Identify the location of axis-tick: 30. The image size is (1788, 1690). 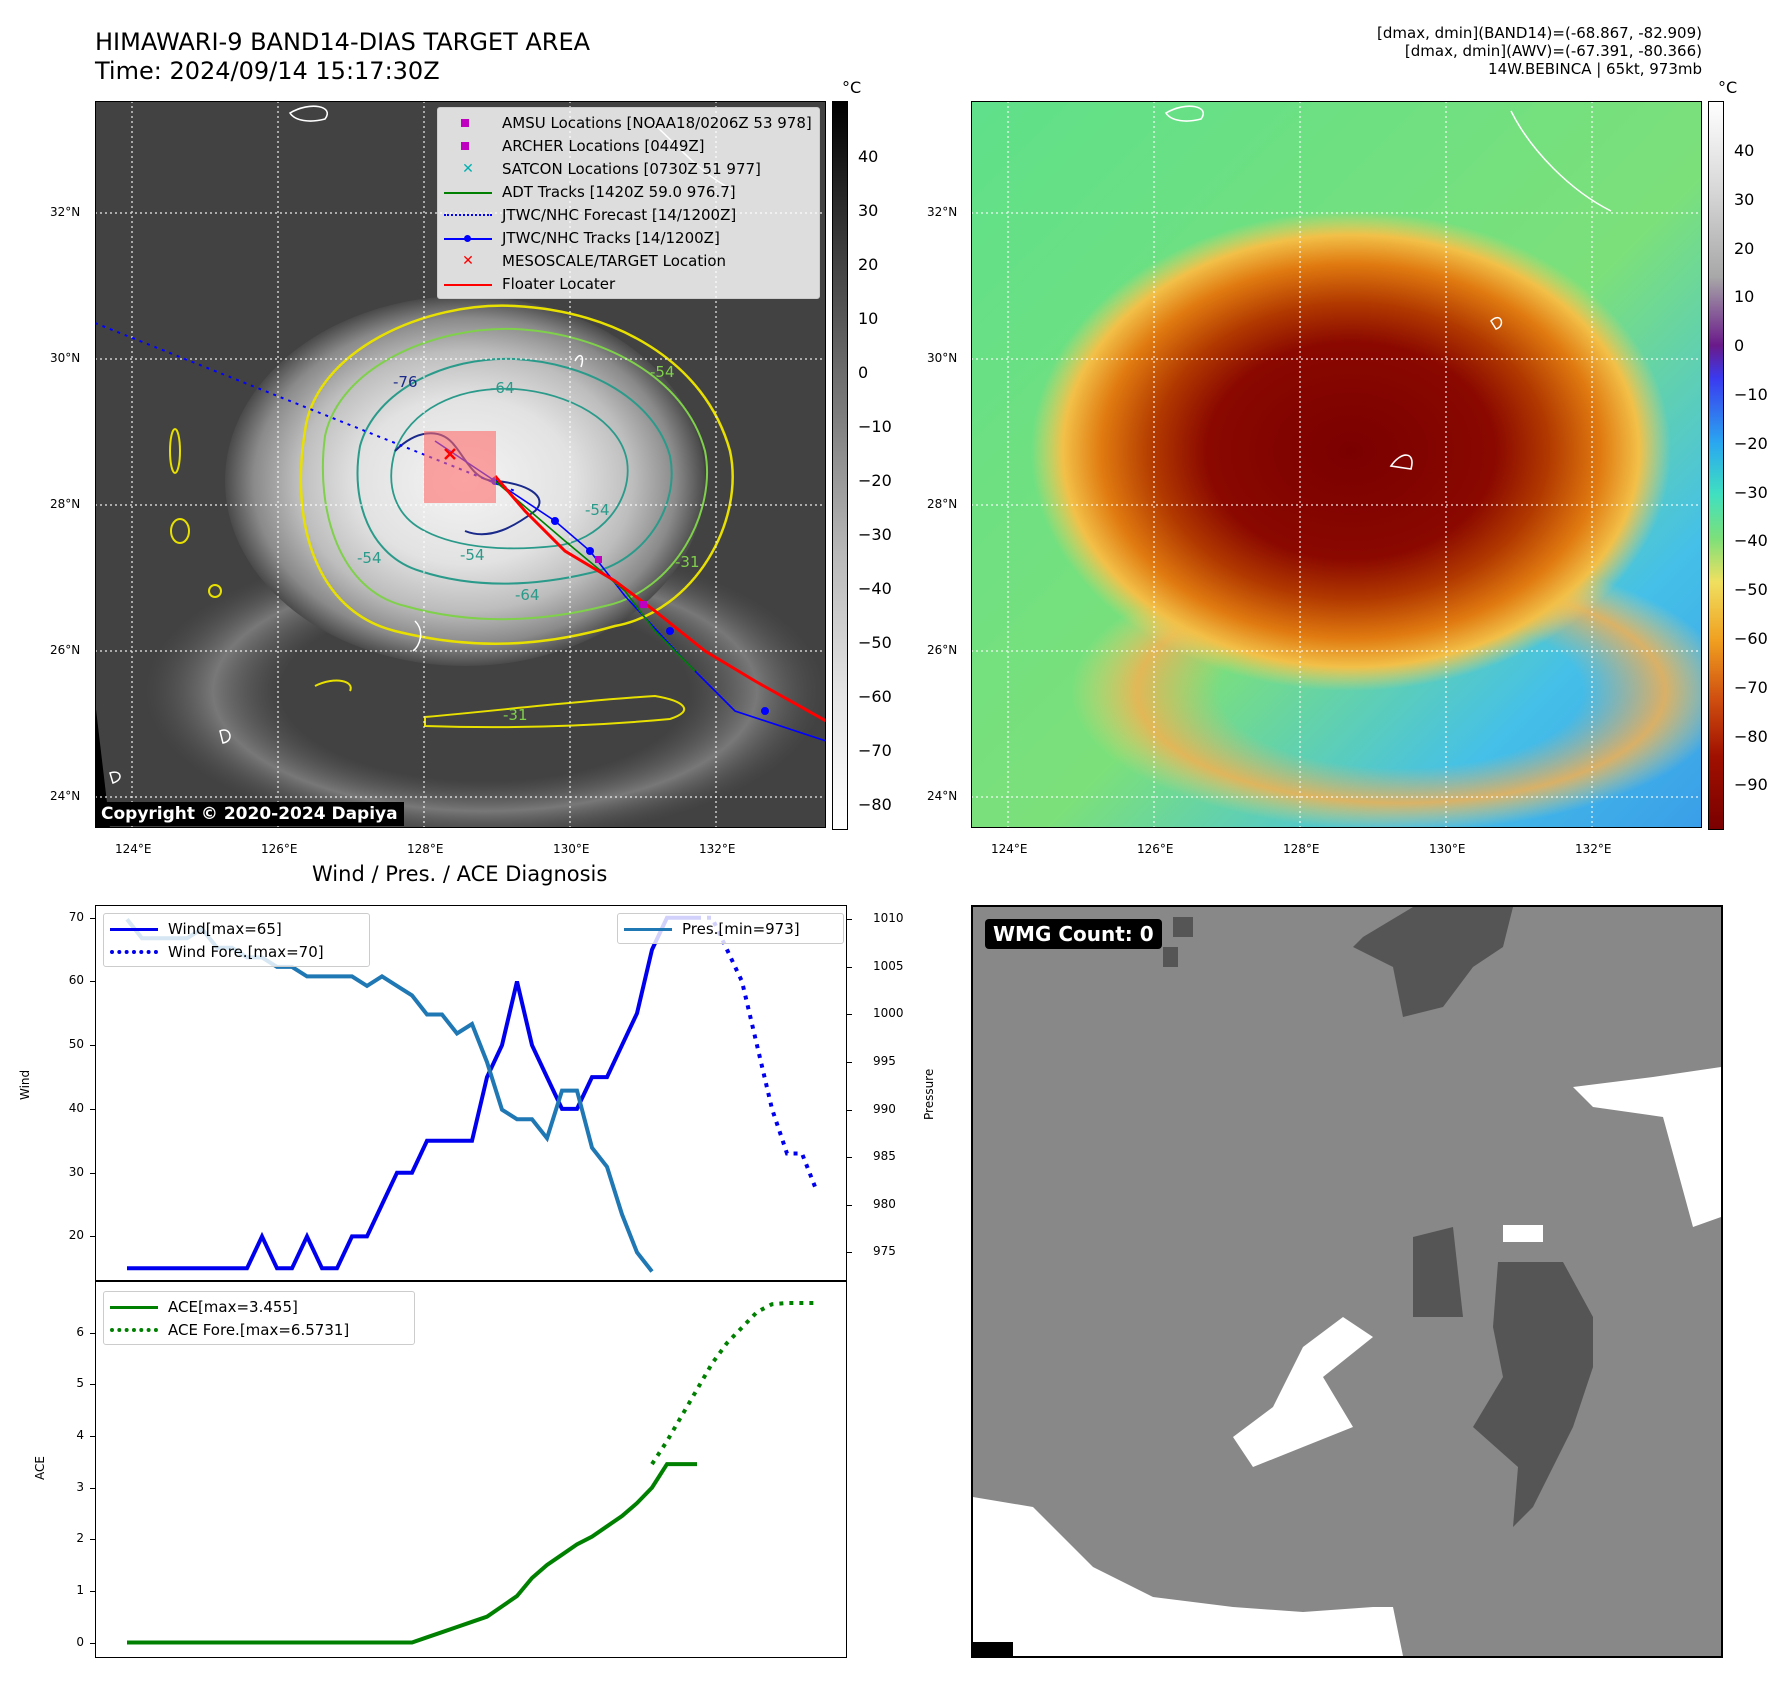
(76, 1171).